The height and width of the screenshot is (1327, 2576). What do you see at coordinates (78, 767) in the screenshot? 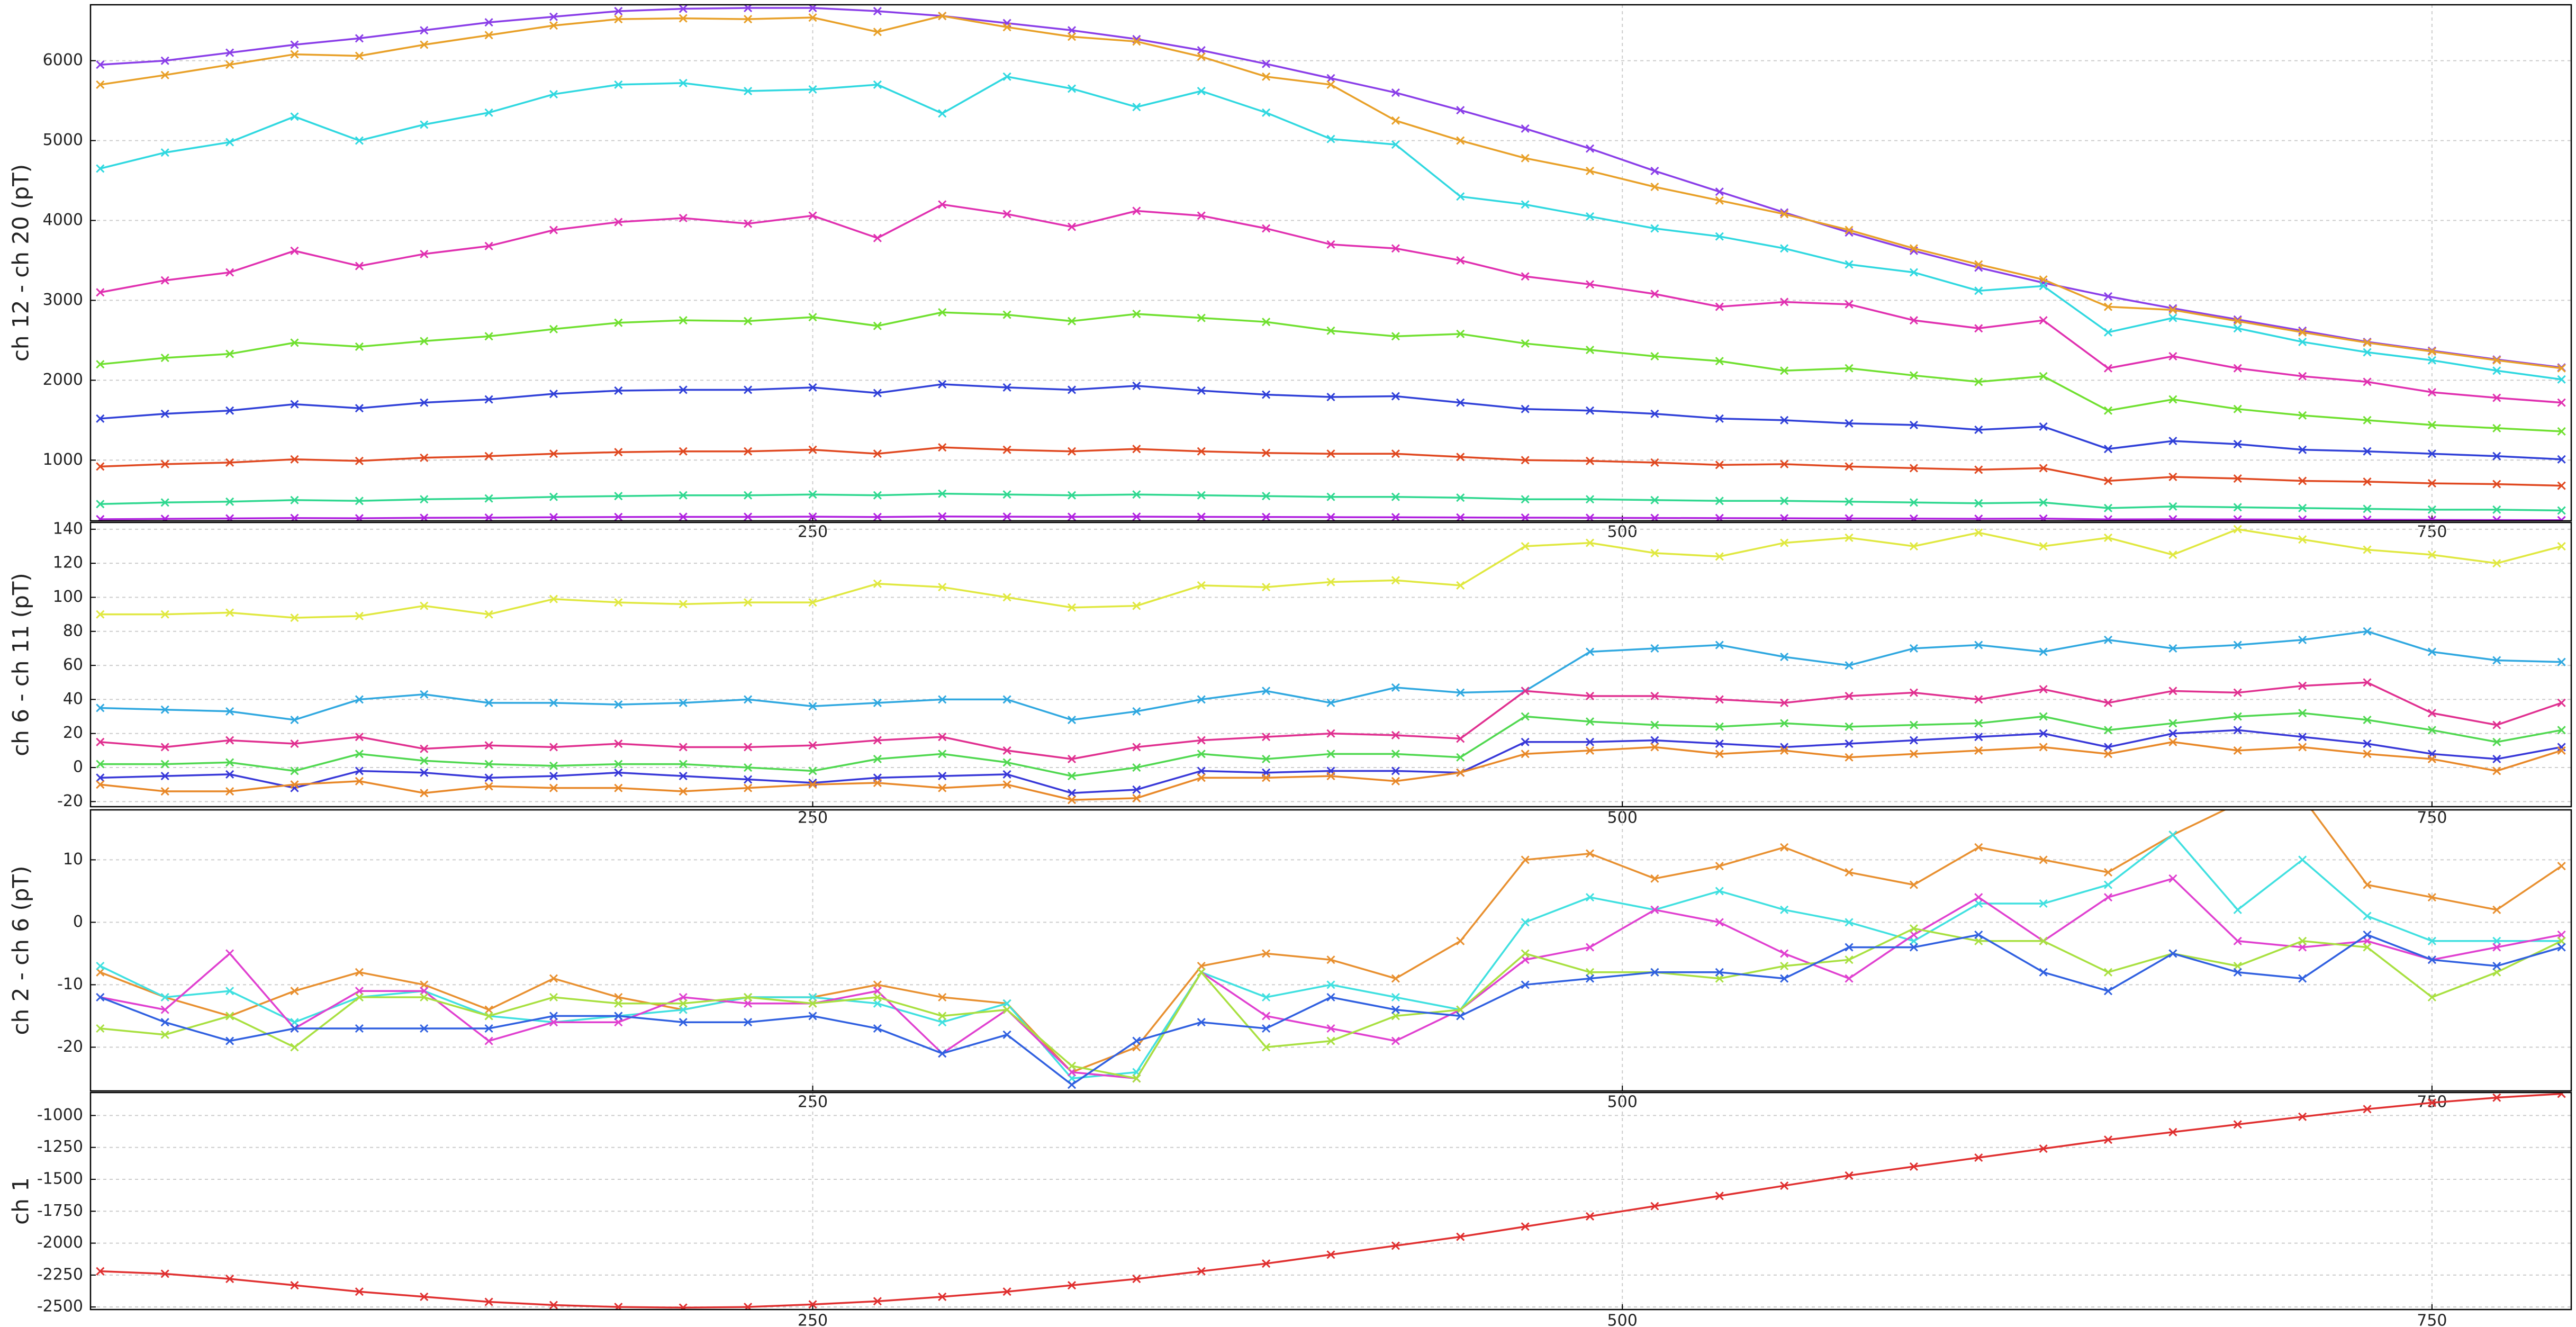
I see `y-tick-label: 0` at bounding box center [78, 767].